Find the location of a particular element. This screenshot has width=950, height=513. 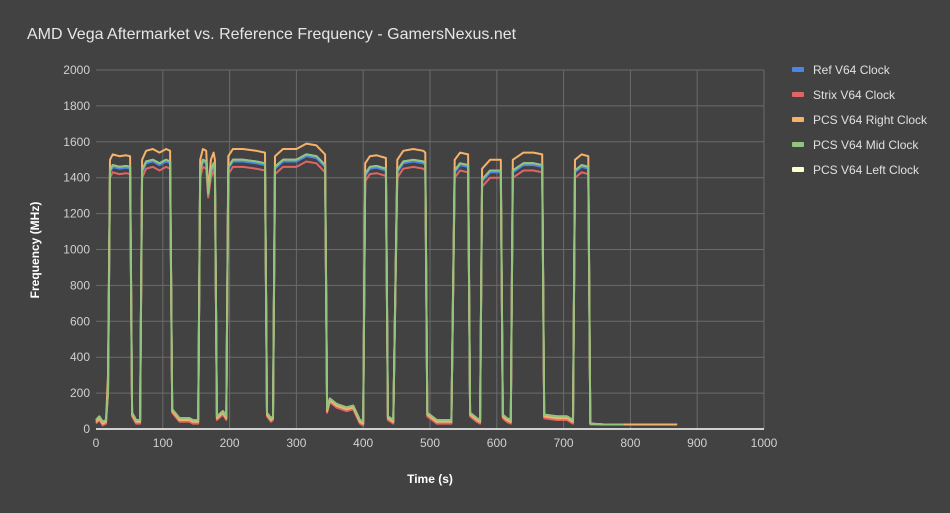

x-axis-label: Time (s) is located at coordinates (430, 479).